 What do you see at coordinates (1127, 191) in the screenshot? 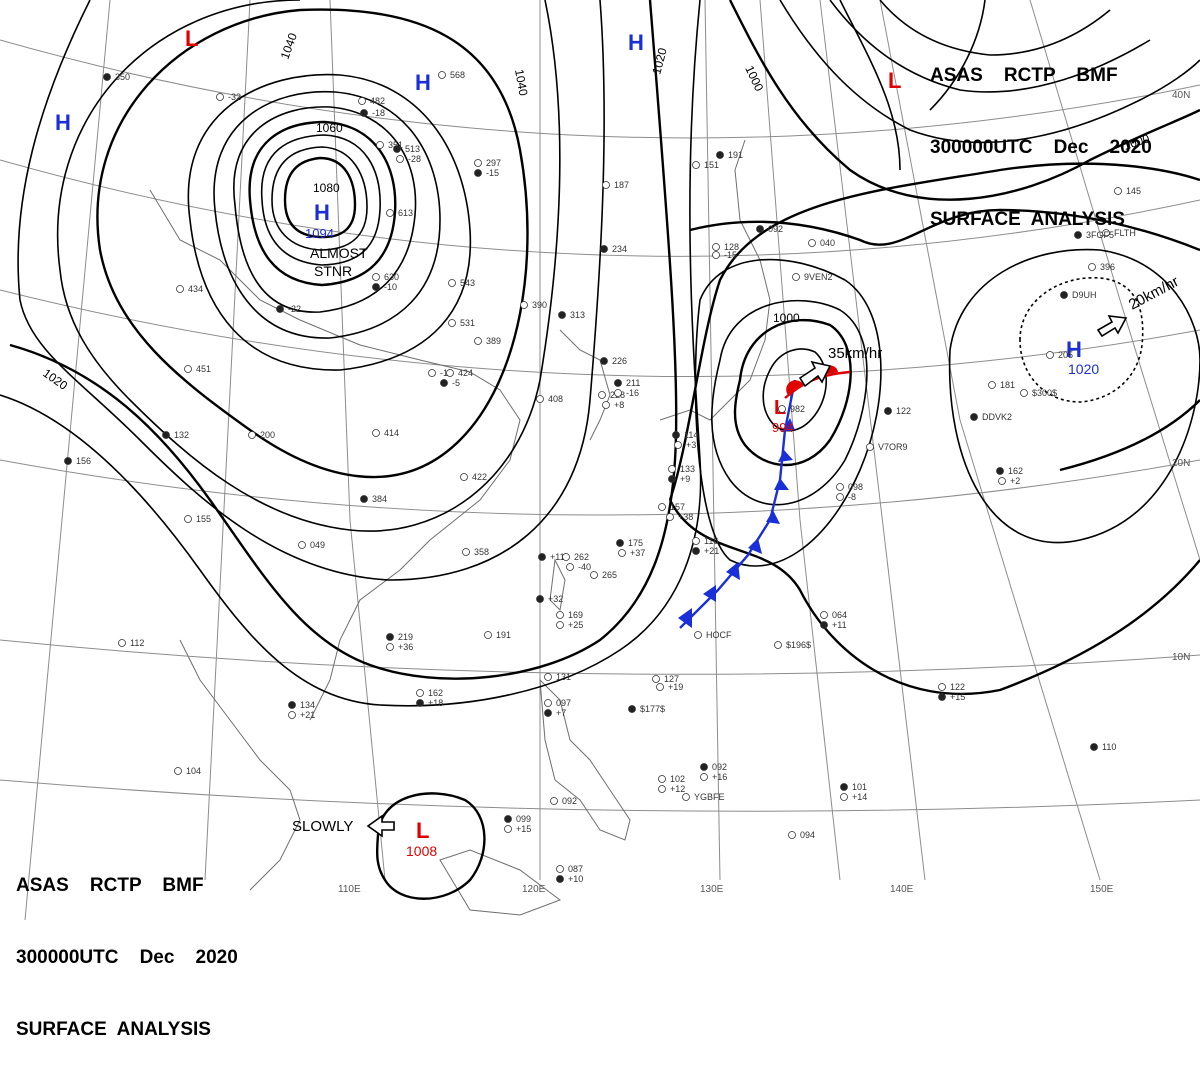
I see `station-plot: 145` at bounding box center [1127, 191].